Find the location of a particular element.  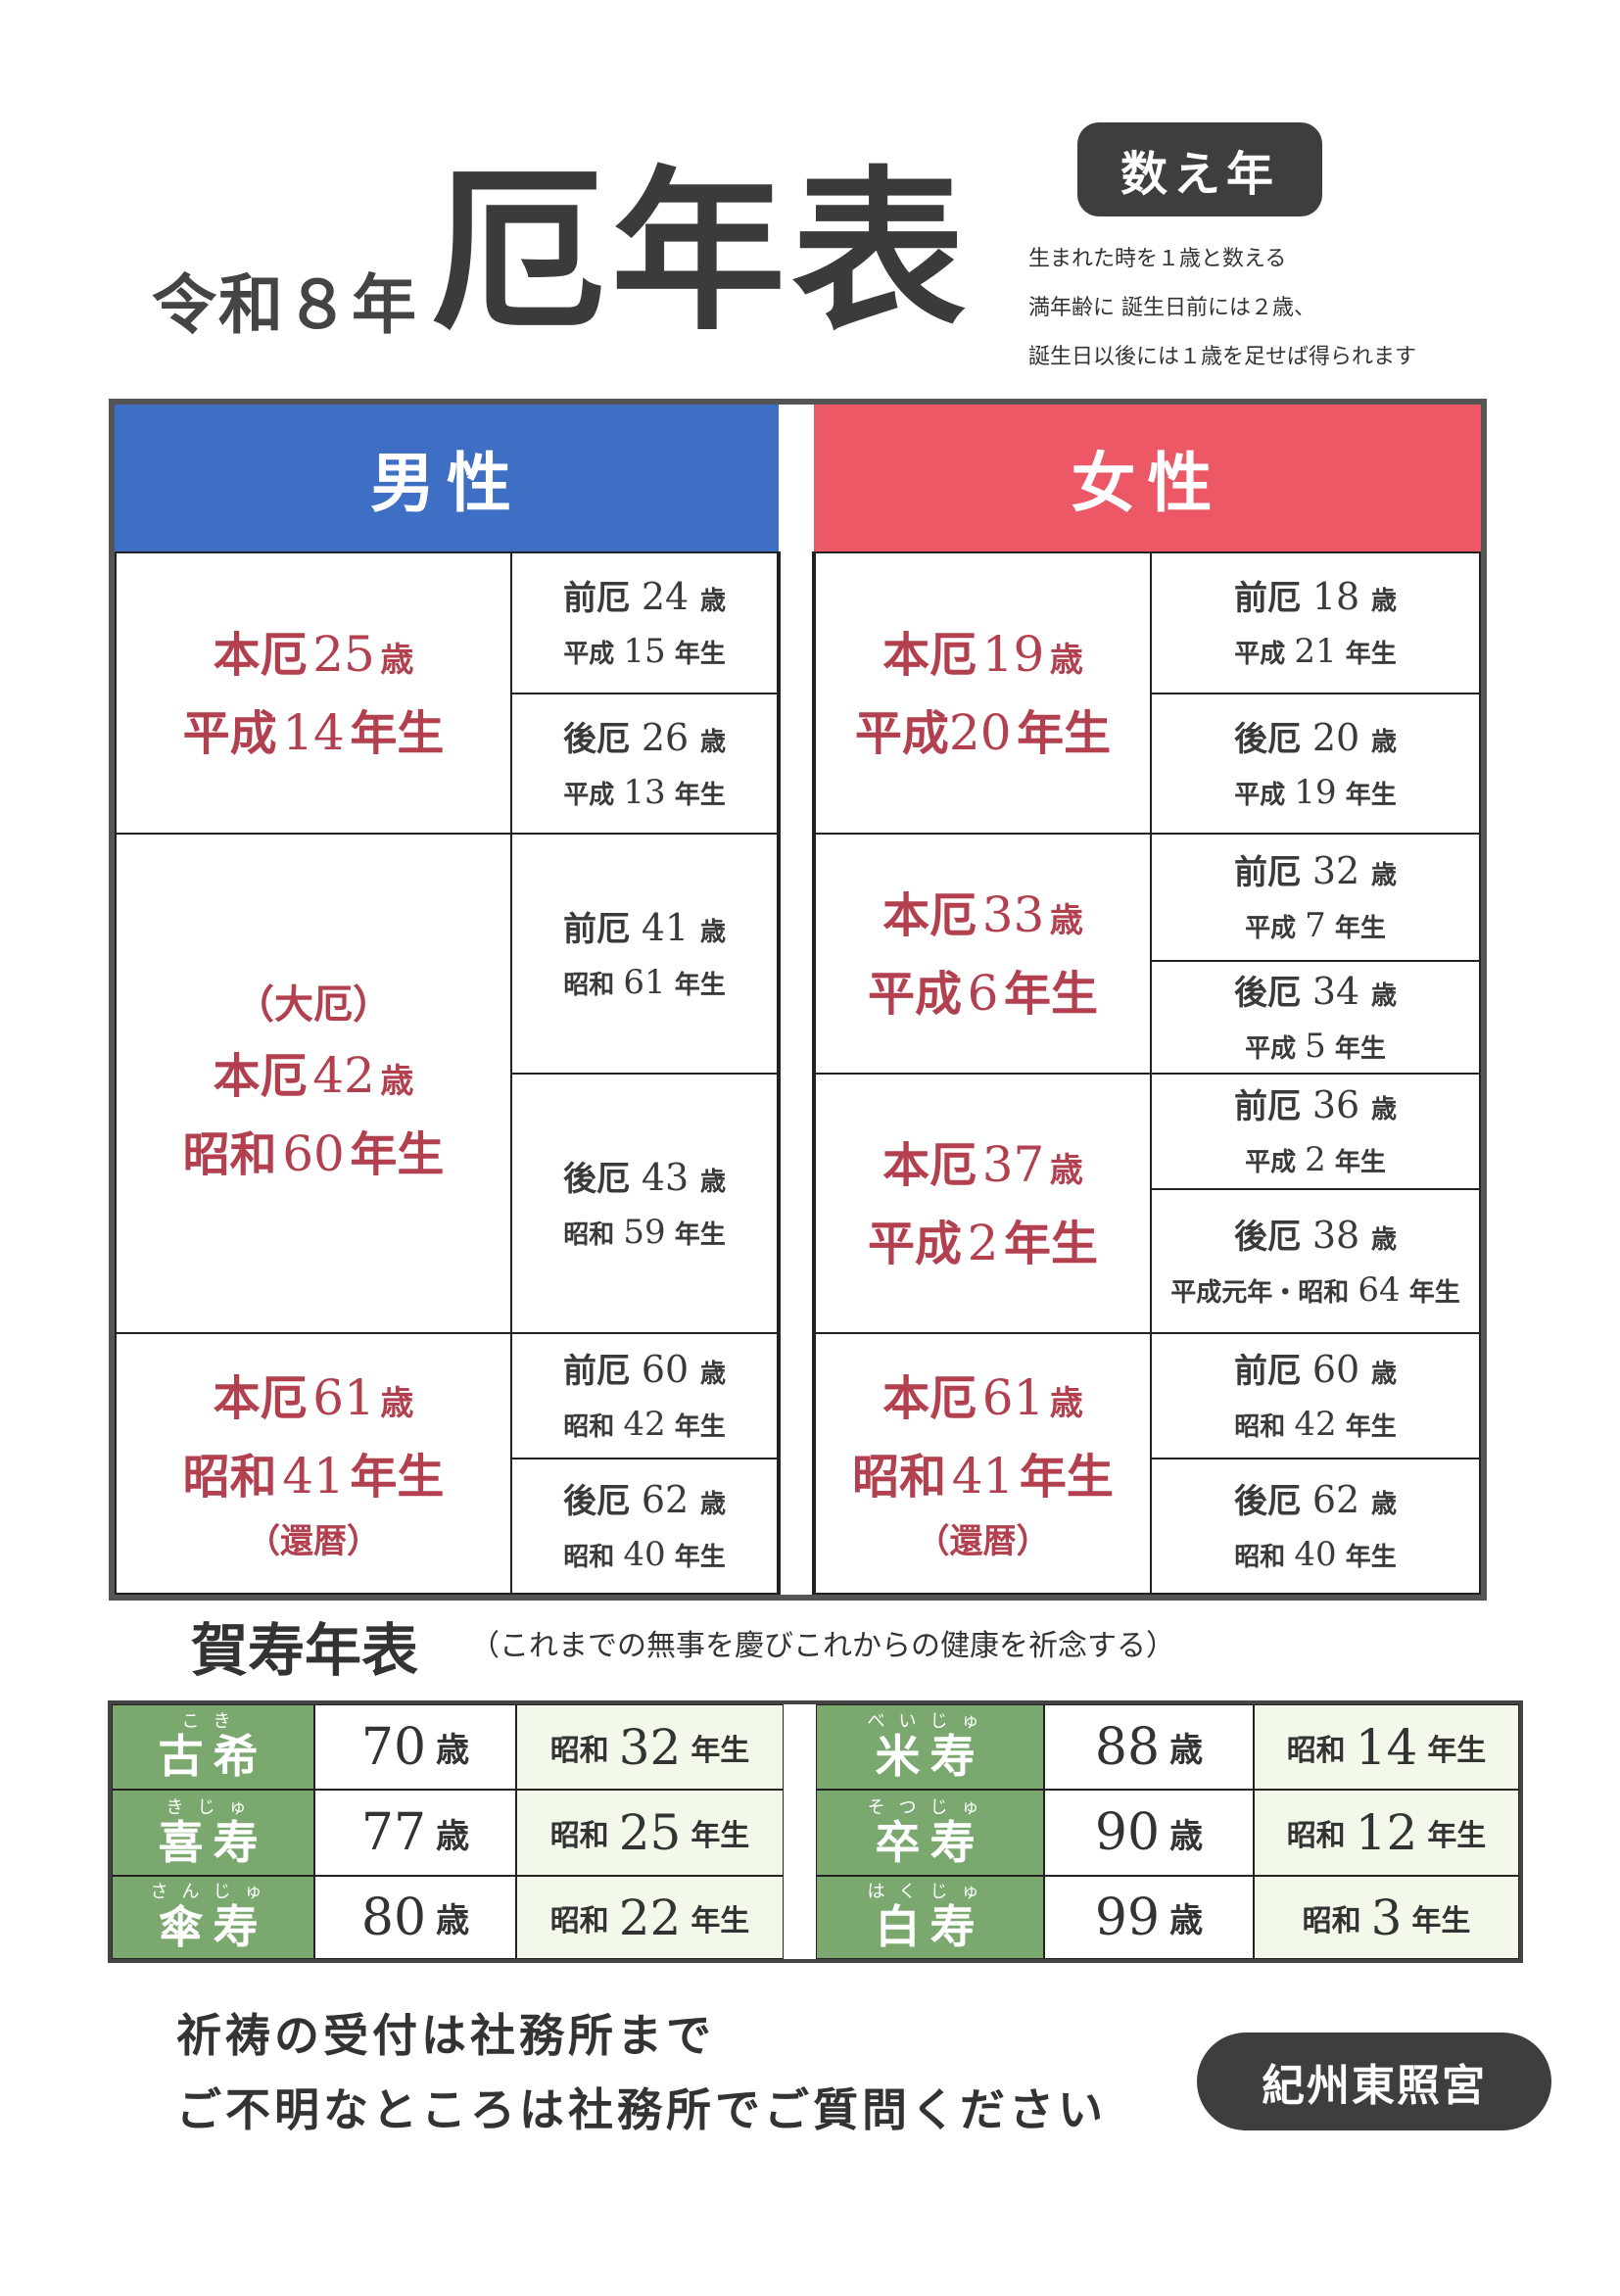

male-maeyaku-3: 前厄 60 歳 昭和 42 年生 is located at coordinates (644, 1395).